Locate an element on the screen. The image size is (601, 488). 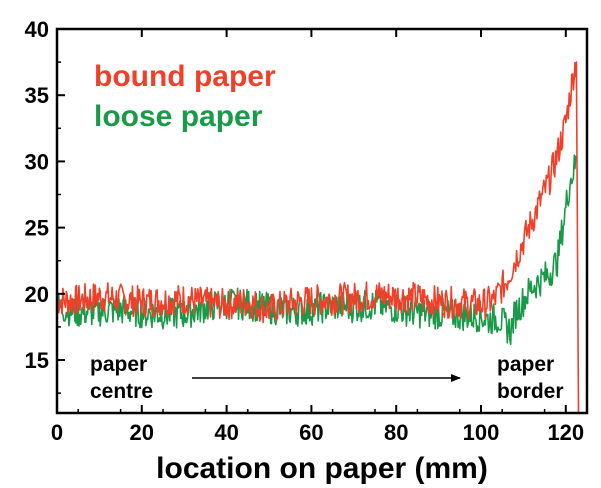
x-axis-title: location on paper (mm) is located at coordinates (322, 468).